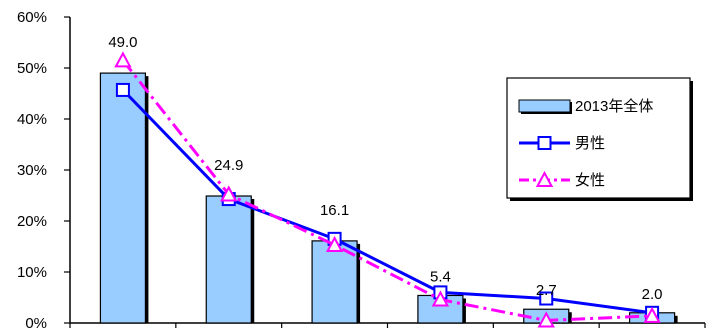 The height and width of the screenshot is (334, 720). Describe the element at coordinates (614, 106) in the screenshot. I see `legend-label: 2013年全体` at that location.